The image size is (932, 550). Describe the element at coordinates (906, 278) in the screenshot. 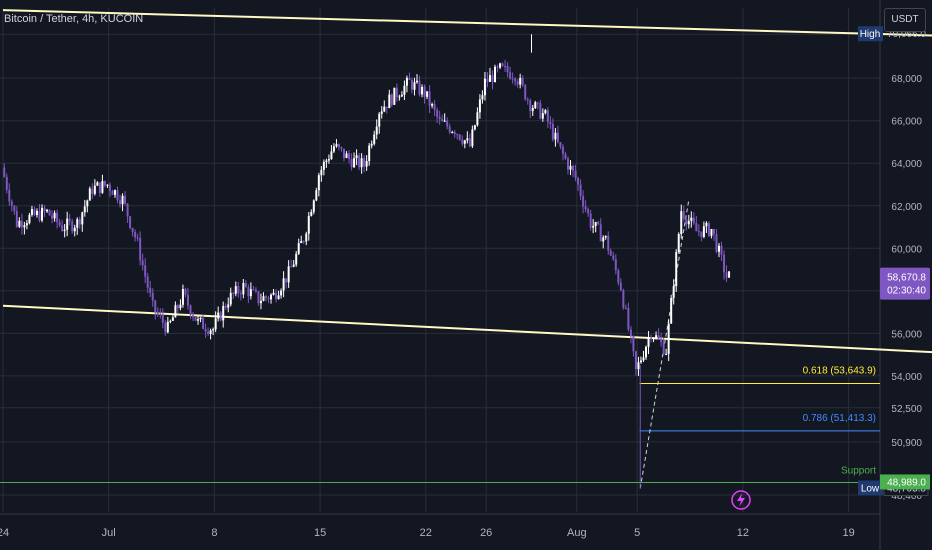

I see `last-price-value: 58,670.8` at that location.